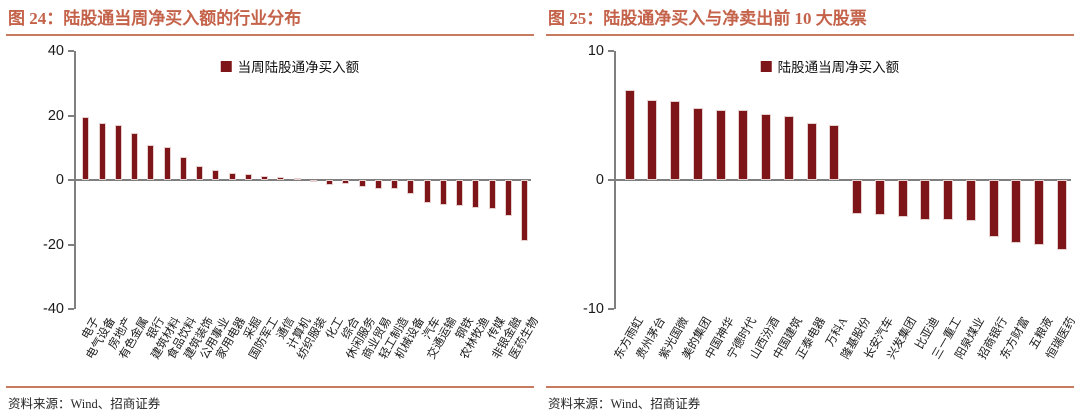 This screenshot has height=414, width=1080. Describe the element at coordinates (298, 67) in the screenshot. I see `legend-label: 当周陆股通净买入额` at that location.